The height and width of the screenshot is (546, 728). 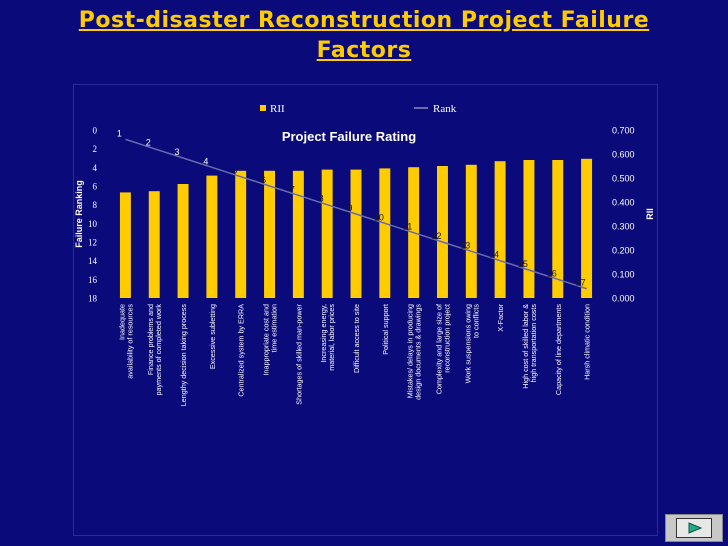 I want to click on rank-data-label: 16, so click(x=552, y=273).